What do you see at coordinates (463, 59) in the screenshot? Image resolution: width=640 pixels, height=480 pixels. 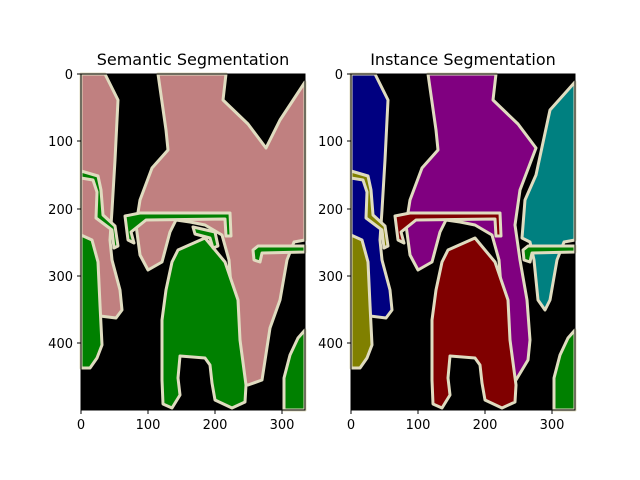 I see `instance-title: Instance Segmentation` at bounding box center [463, 59].